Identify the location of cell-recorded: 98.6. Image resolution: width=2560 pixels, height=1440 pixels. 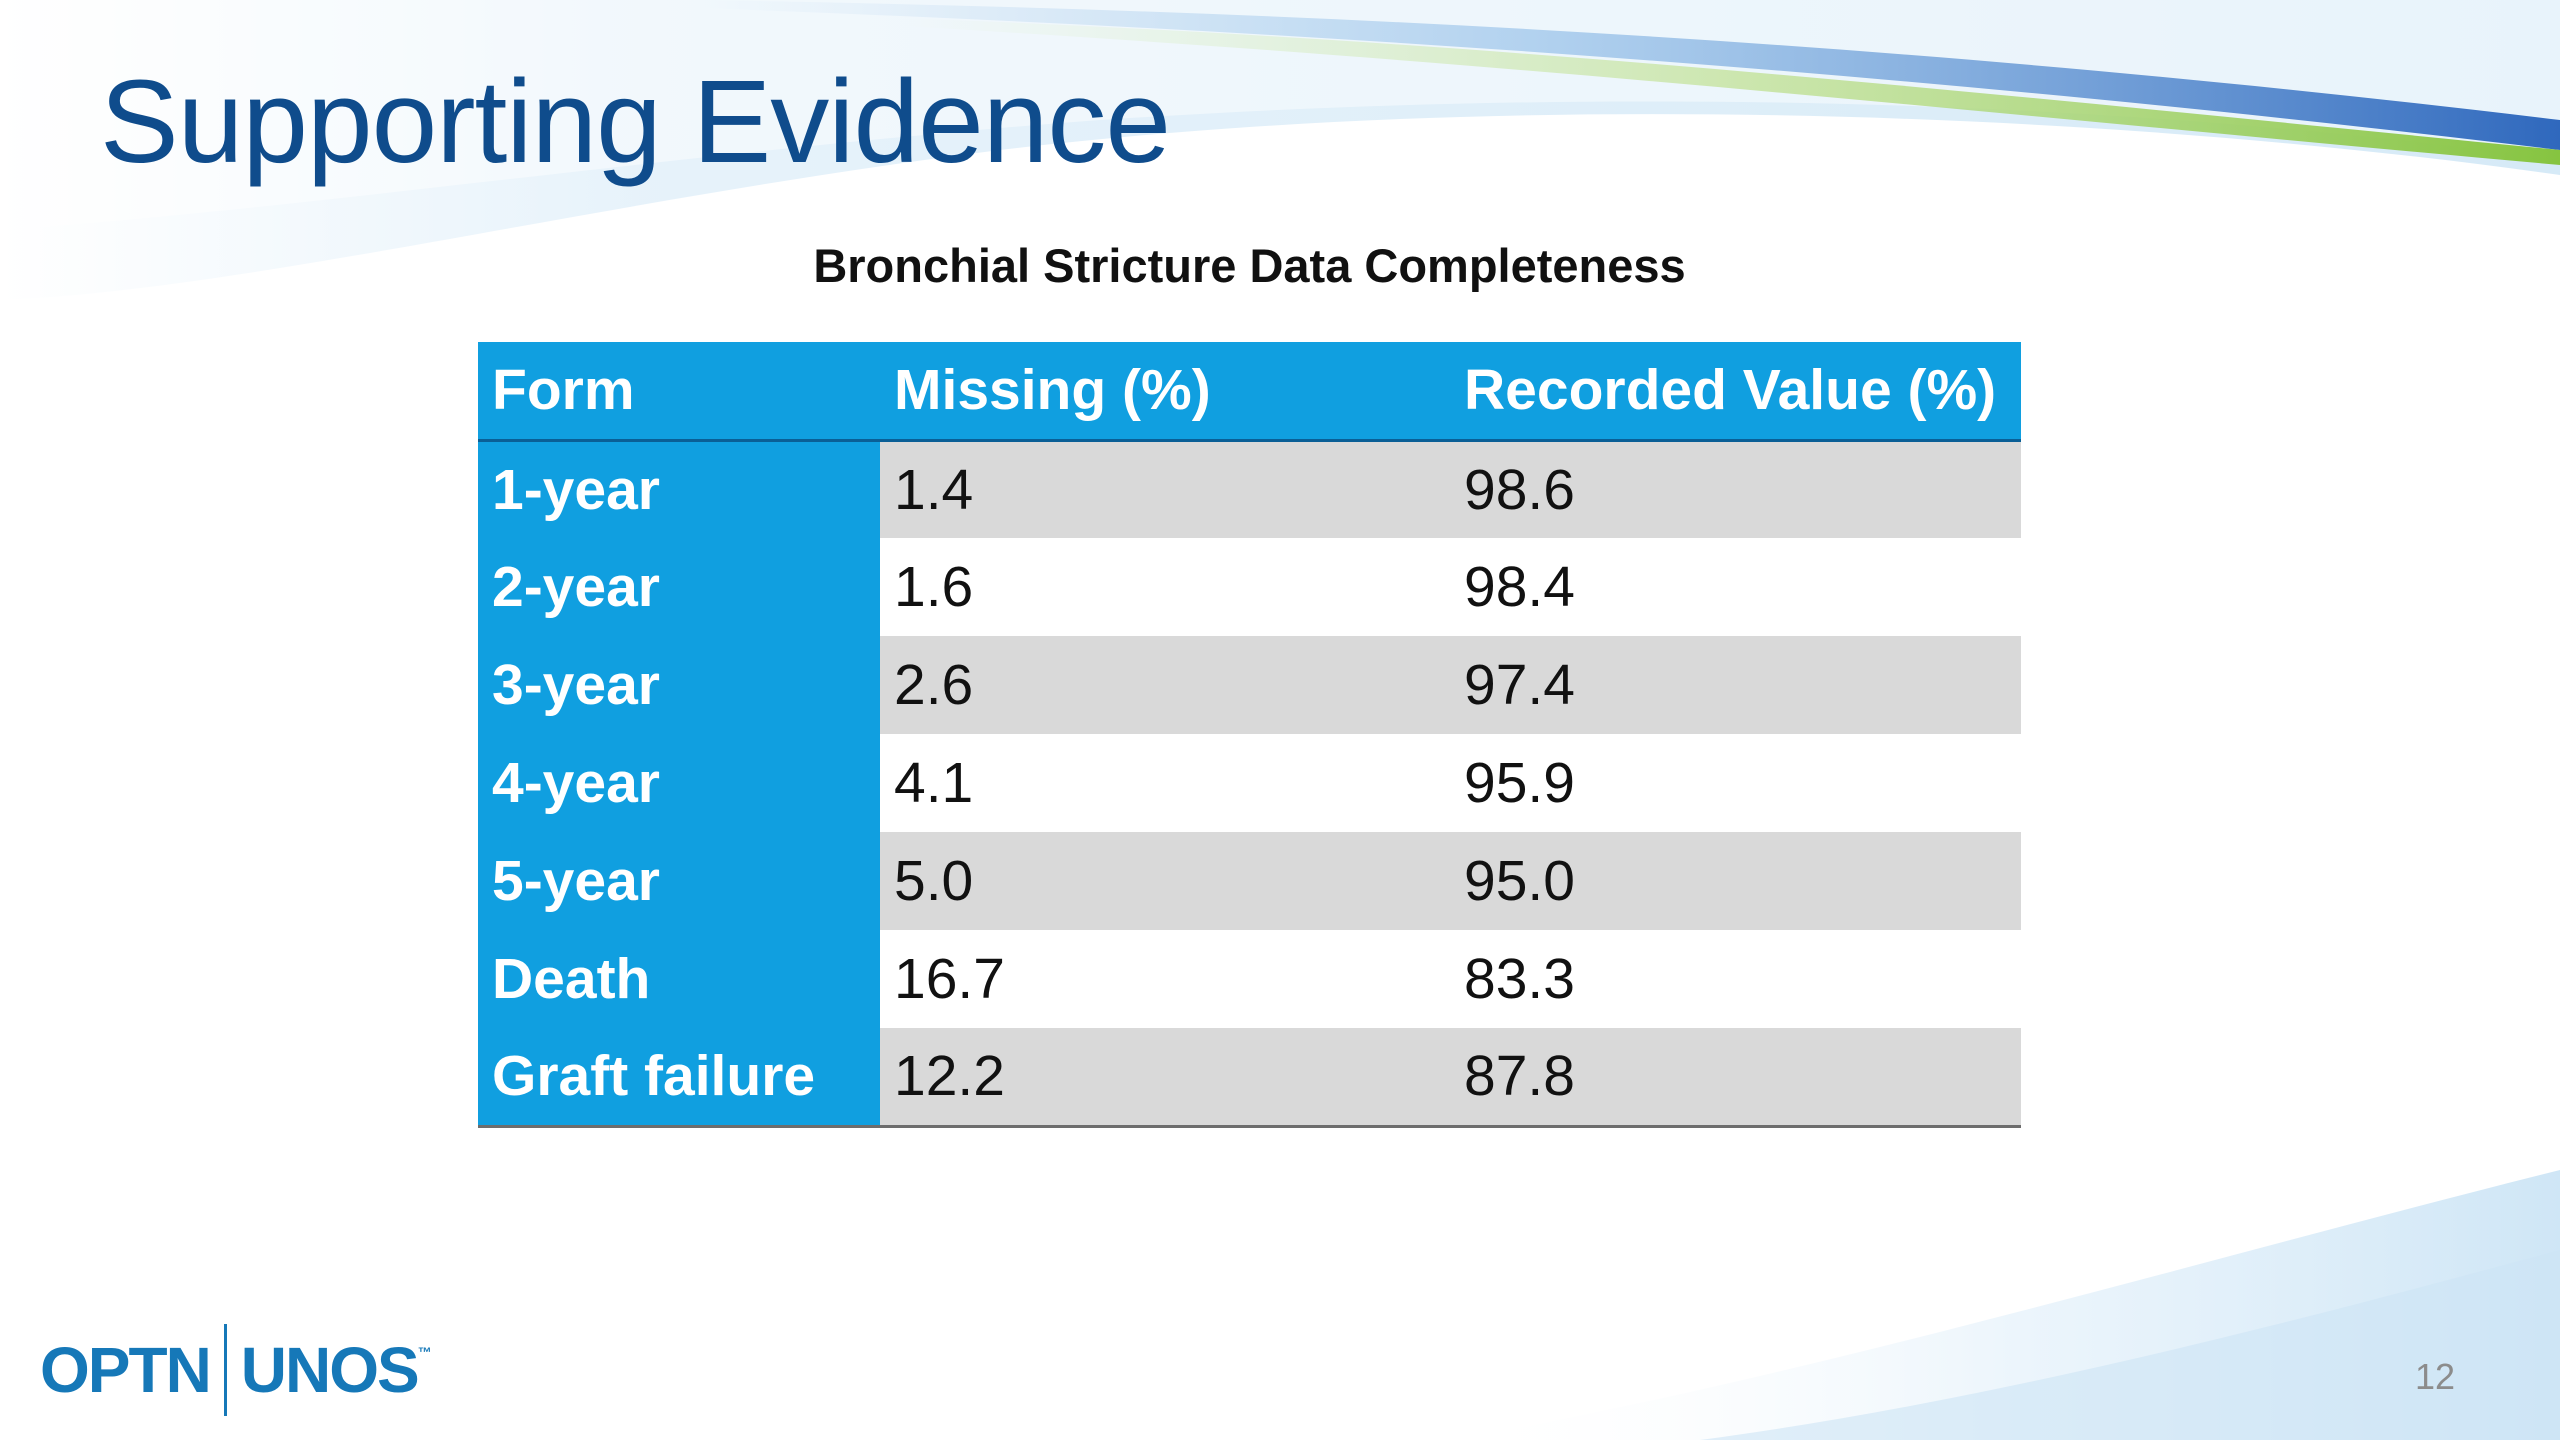
(1735, 489).